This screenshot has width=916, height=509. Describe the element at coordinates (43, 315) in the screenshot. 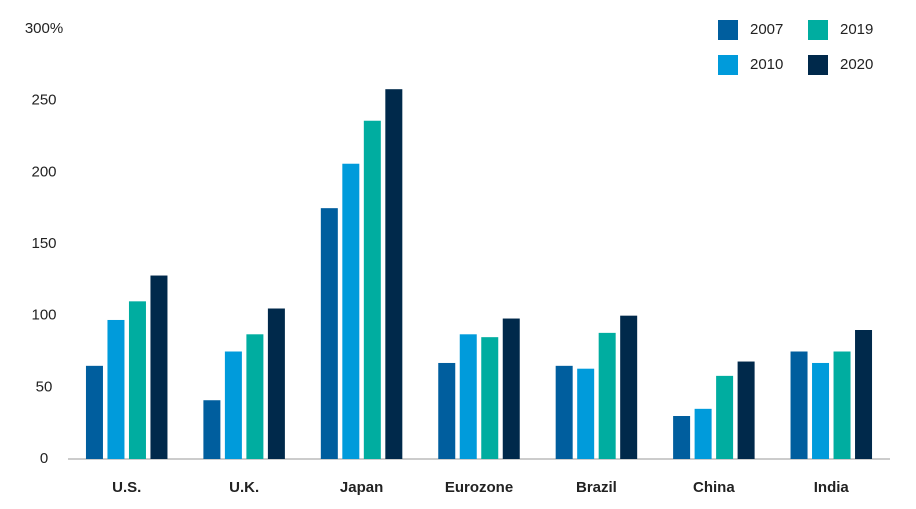

I see `y-tick-label: 100` at that location.